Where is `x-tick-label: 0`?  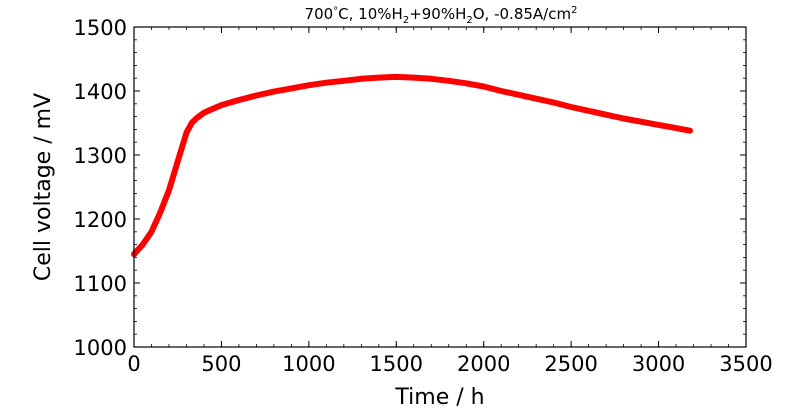
x-tick-label: 0 is located at coordinates (133, 364).